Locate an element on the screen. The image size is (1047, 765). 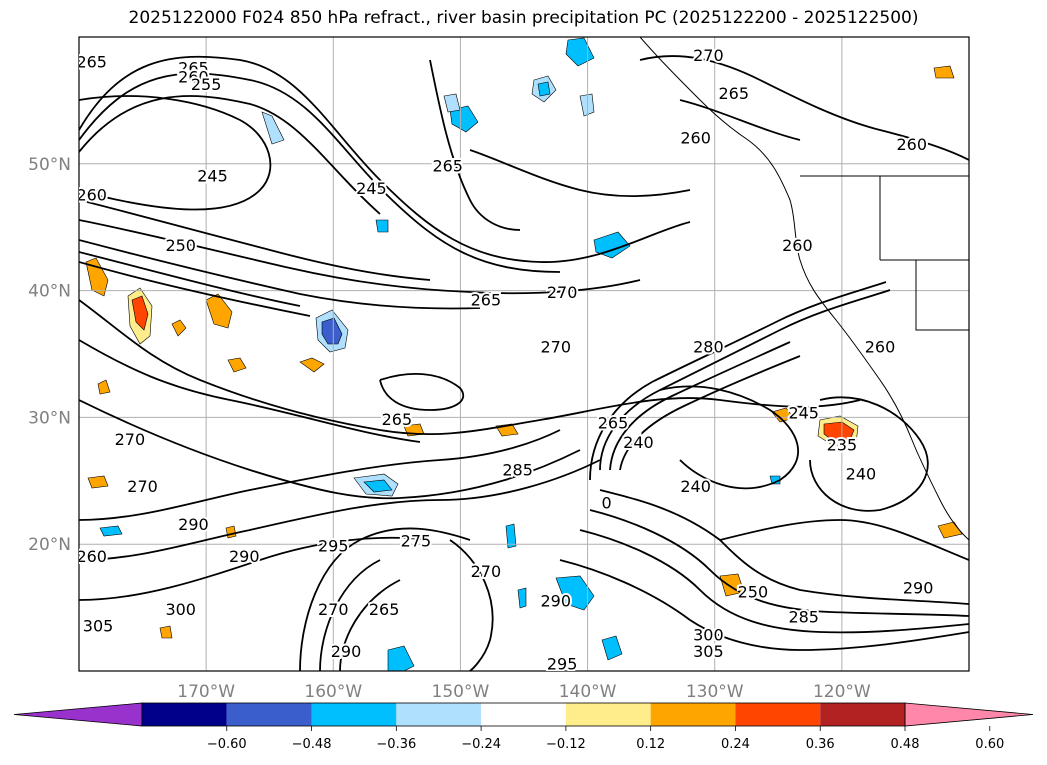
lon-label: 140°W is located at coordinates (588, 692).